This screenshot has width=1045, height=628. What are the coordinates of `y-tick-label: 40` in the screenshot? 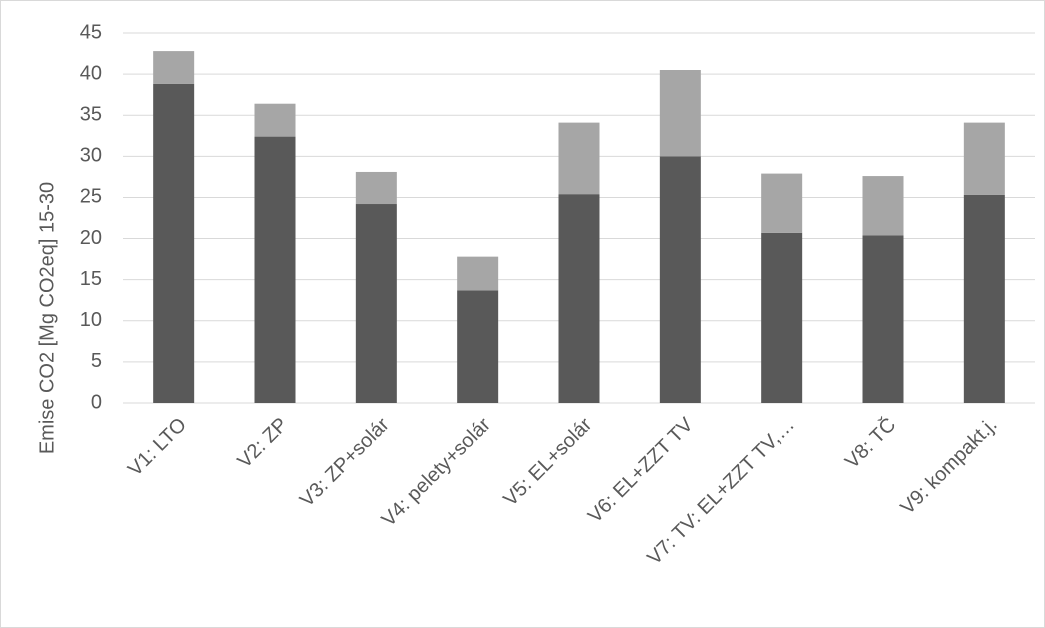 It's located at (91, 73).